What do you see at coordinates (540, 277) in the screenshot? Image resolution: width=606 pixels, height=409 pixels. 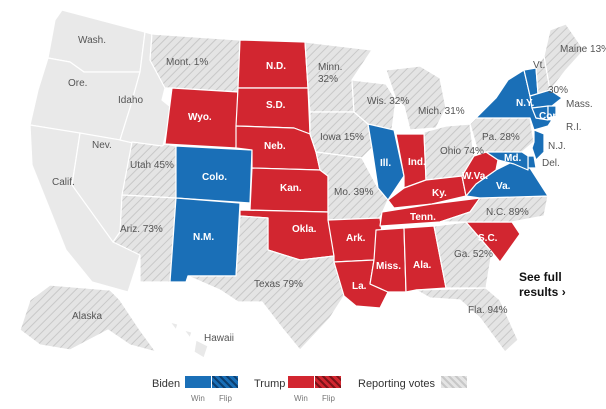 I see `cta-line-1: See full` at bounding box center [540, 277].